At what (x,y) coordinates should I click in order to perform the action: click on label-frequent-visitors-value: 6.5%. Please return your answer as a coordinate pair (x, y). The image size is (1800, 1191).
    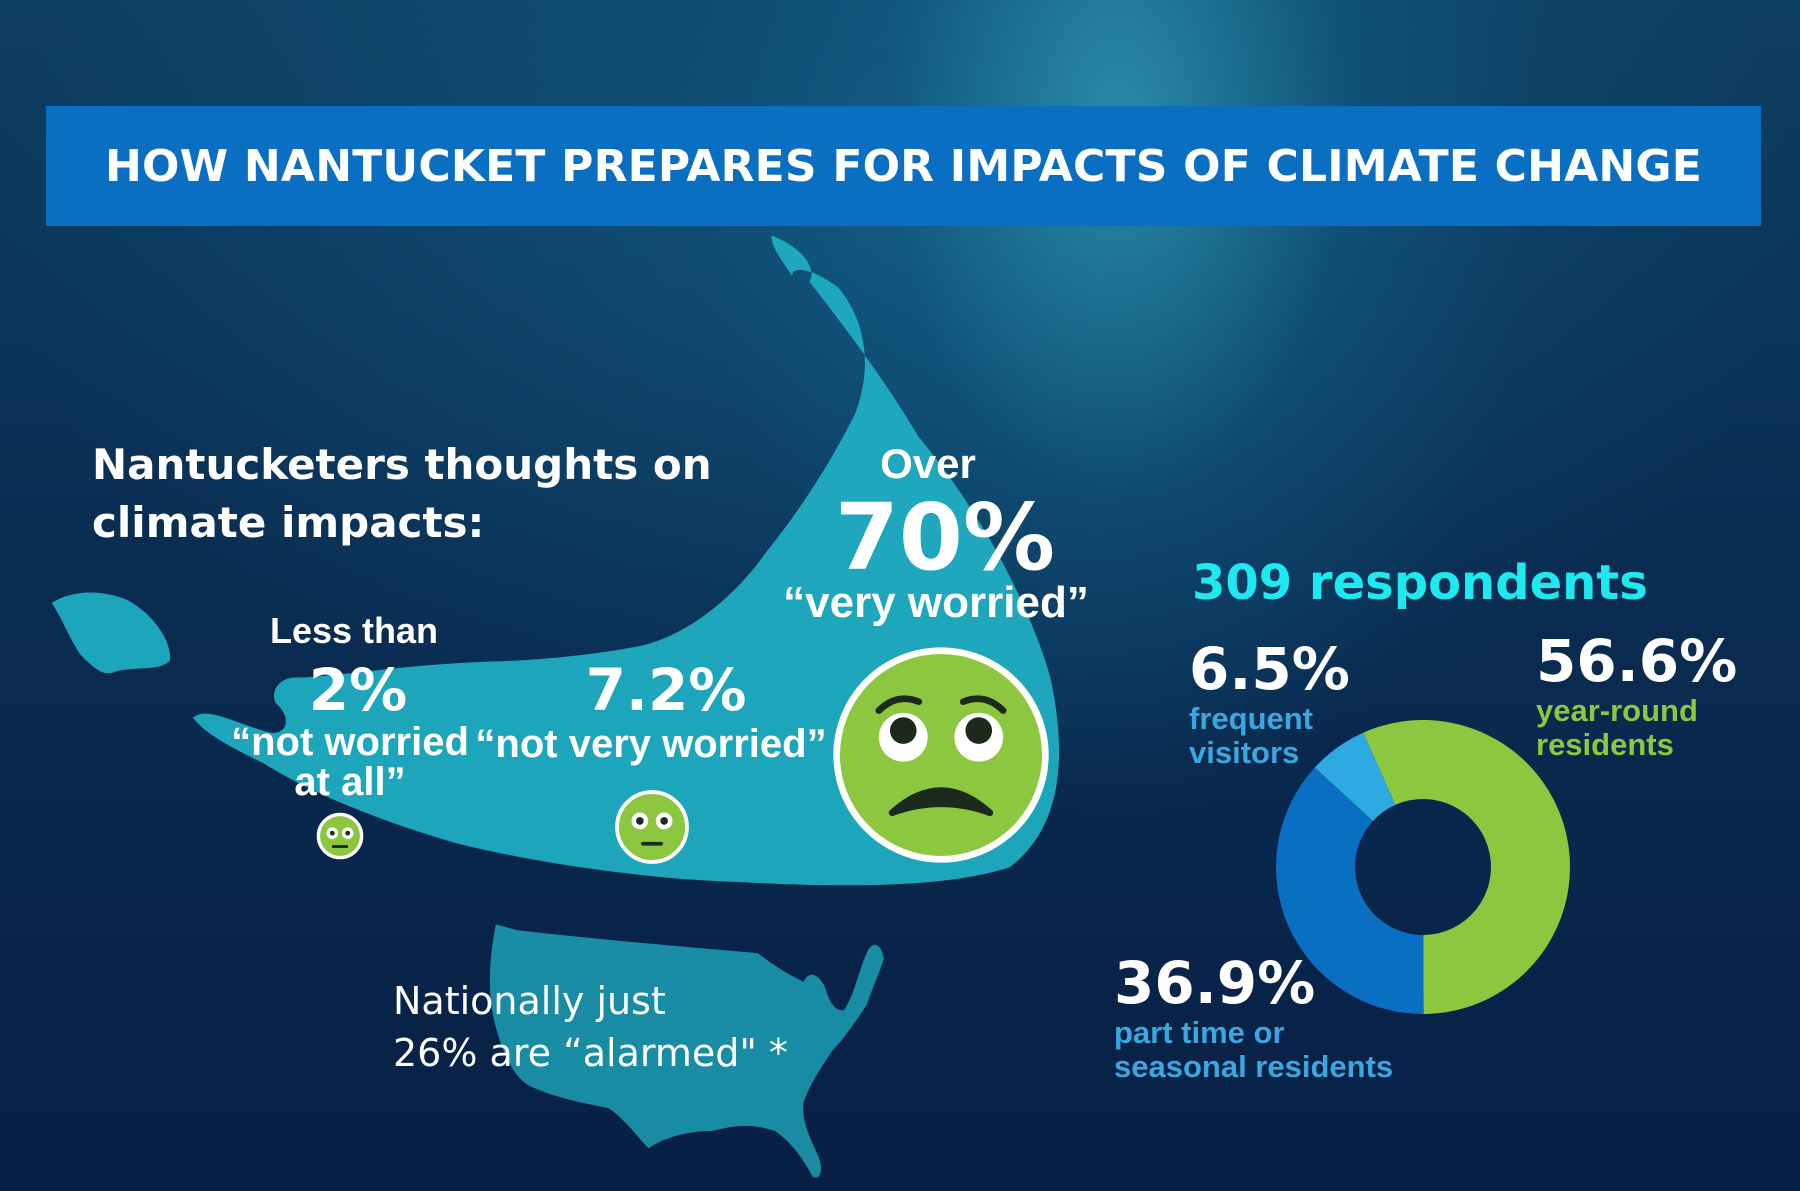
    Looking at the image, I should click on (1269, 669).